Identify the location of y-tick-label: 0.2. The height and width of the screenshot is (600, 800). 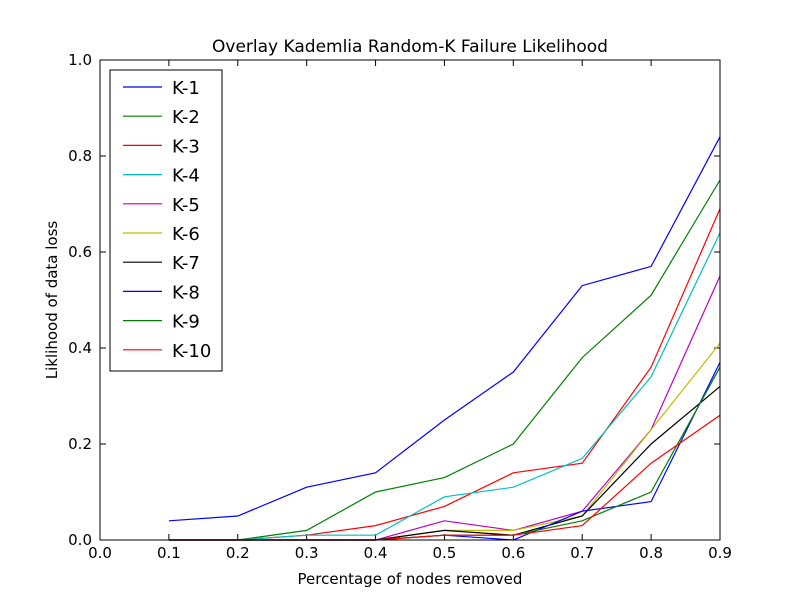
(80, 444).